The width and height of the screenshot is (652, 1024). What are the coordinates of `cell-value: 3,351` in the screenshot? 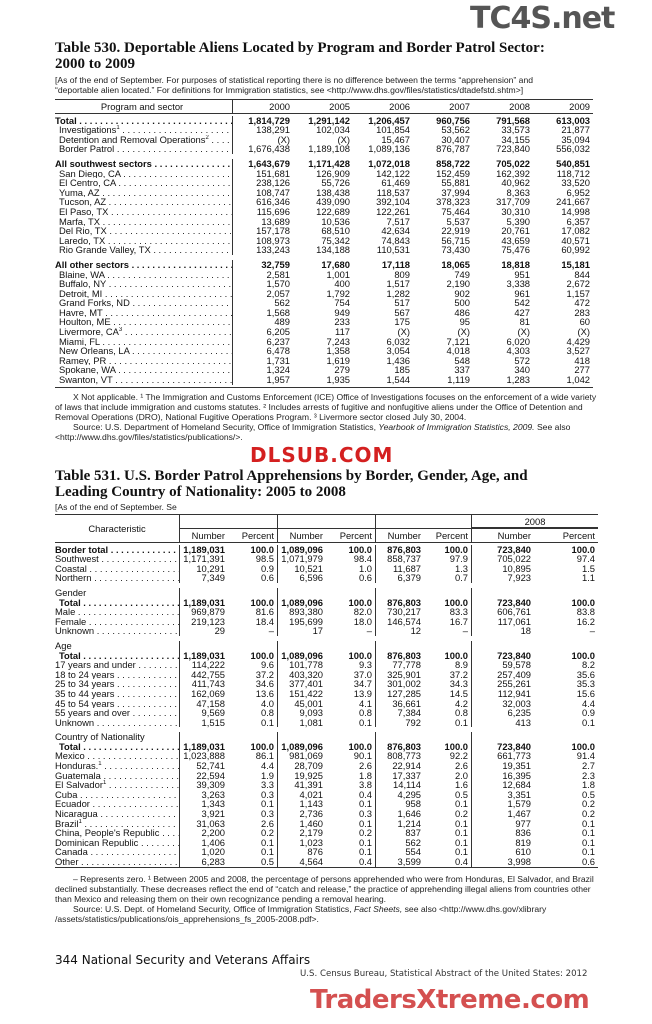 It's located at (519, 794).